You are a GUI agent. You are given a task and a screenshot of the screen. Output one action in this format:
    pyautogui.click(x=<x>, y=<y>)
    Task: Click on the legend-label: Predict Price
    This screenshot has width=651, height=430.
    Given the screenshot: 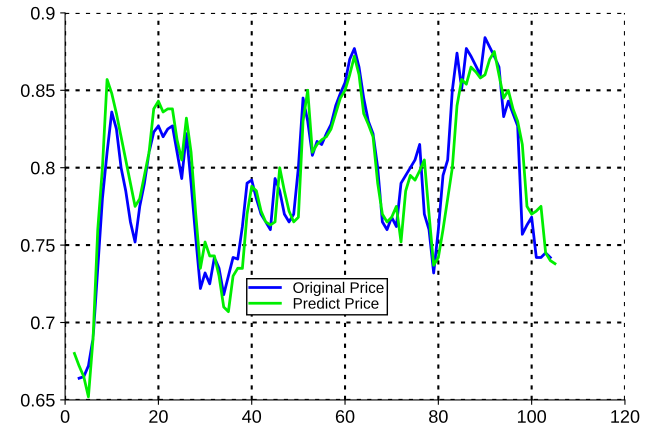 What is the action you would take?
    pyautogui.click(x=336, y=303)
    